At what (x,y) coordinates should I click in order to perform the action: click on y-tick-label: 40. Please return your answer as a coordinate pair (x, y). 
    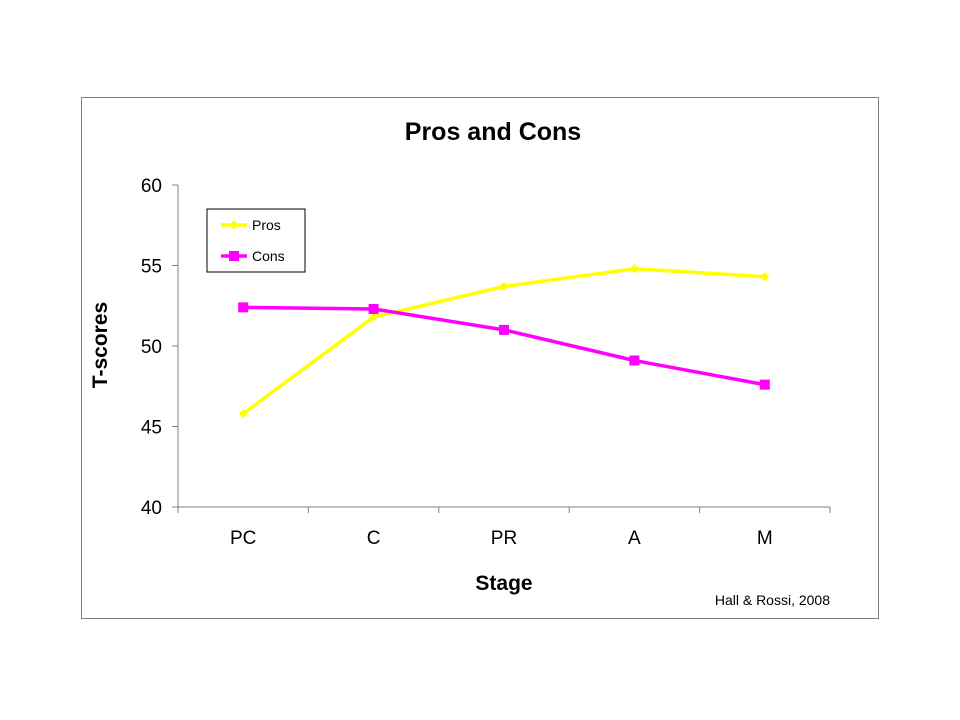
    Looking at the image, I should click on (151, 508).